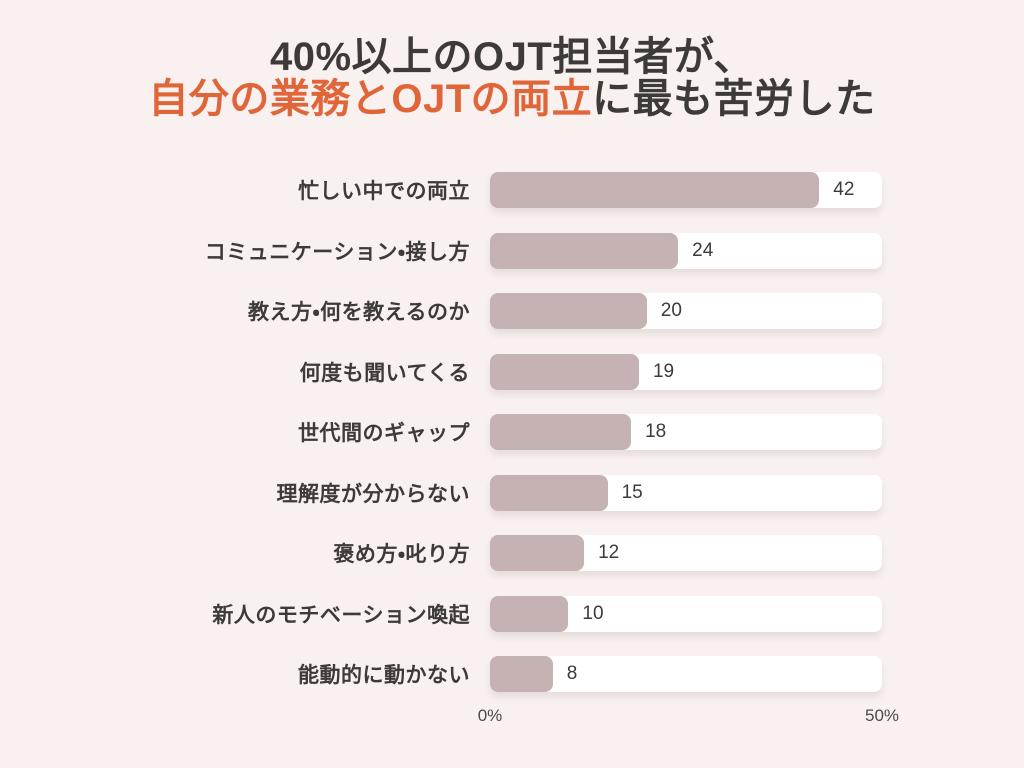 The height and width of the screenshot is (768, 1024). What do you see at coordinates (358, 312) in the screenshot?
I see `category-label: 教え方・何を教えるのか` at bounding box center [358, 312].